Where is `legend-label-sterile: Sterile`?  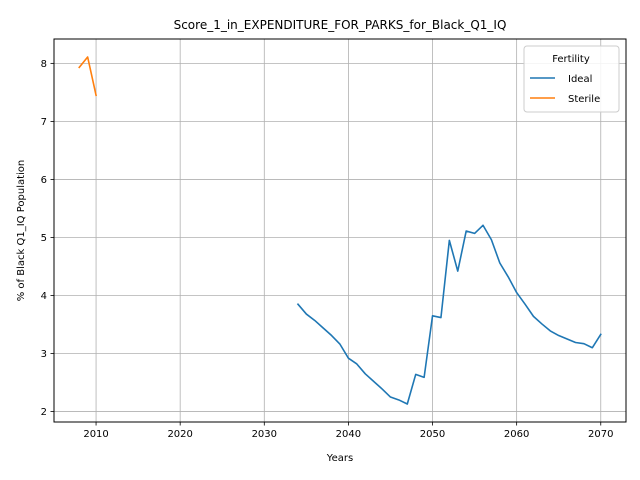
legend-label-sterile: Sterile is located at coordinates (584, 99).